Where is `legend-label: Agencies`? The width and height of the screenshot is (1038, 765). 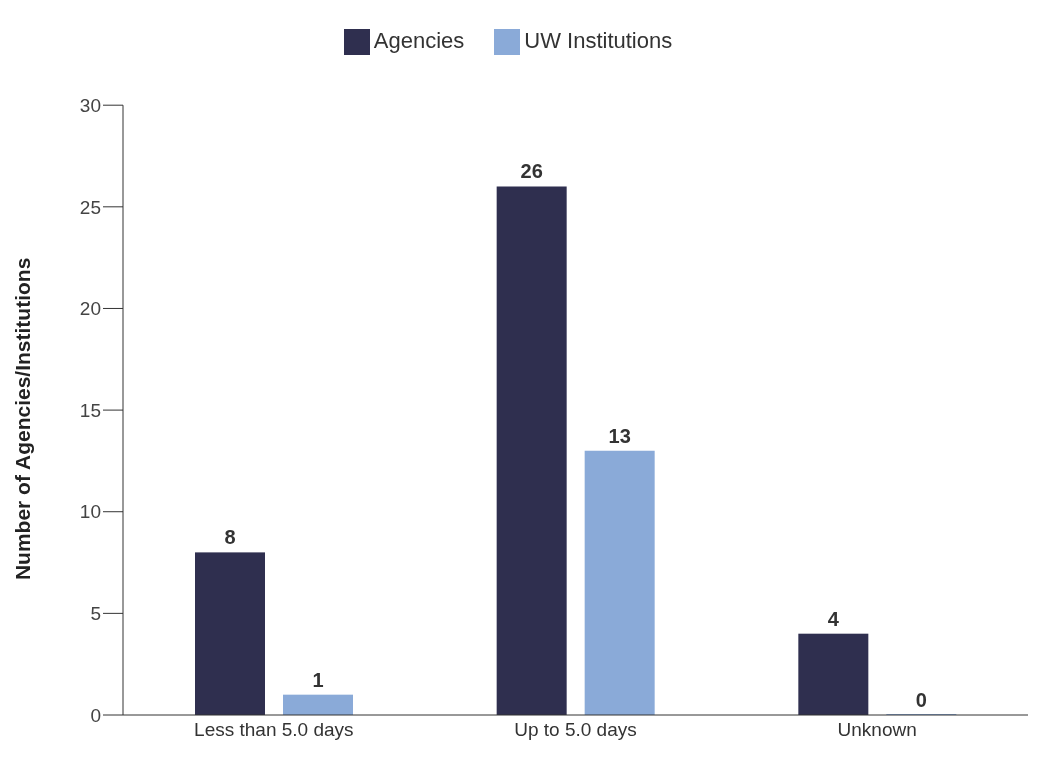 legend-label: Agencies is located at coordinates (419, 40).